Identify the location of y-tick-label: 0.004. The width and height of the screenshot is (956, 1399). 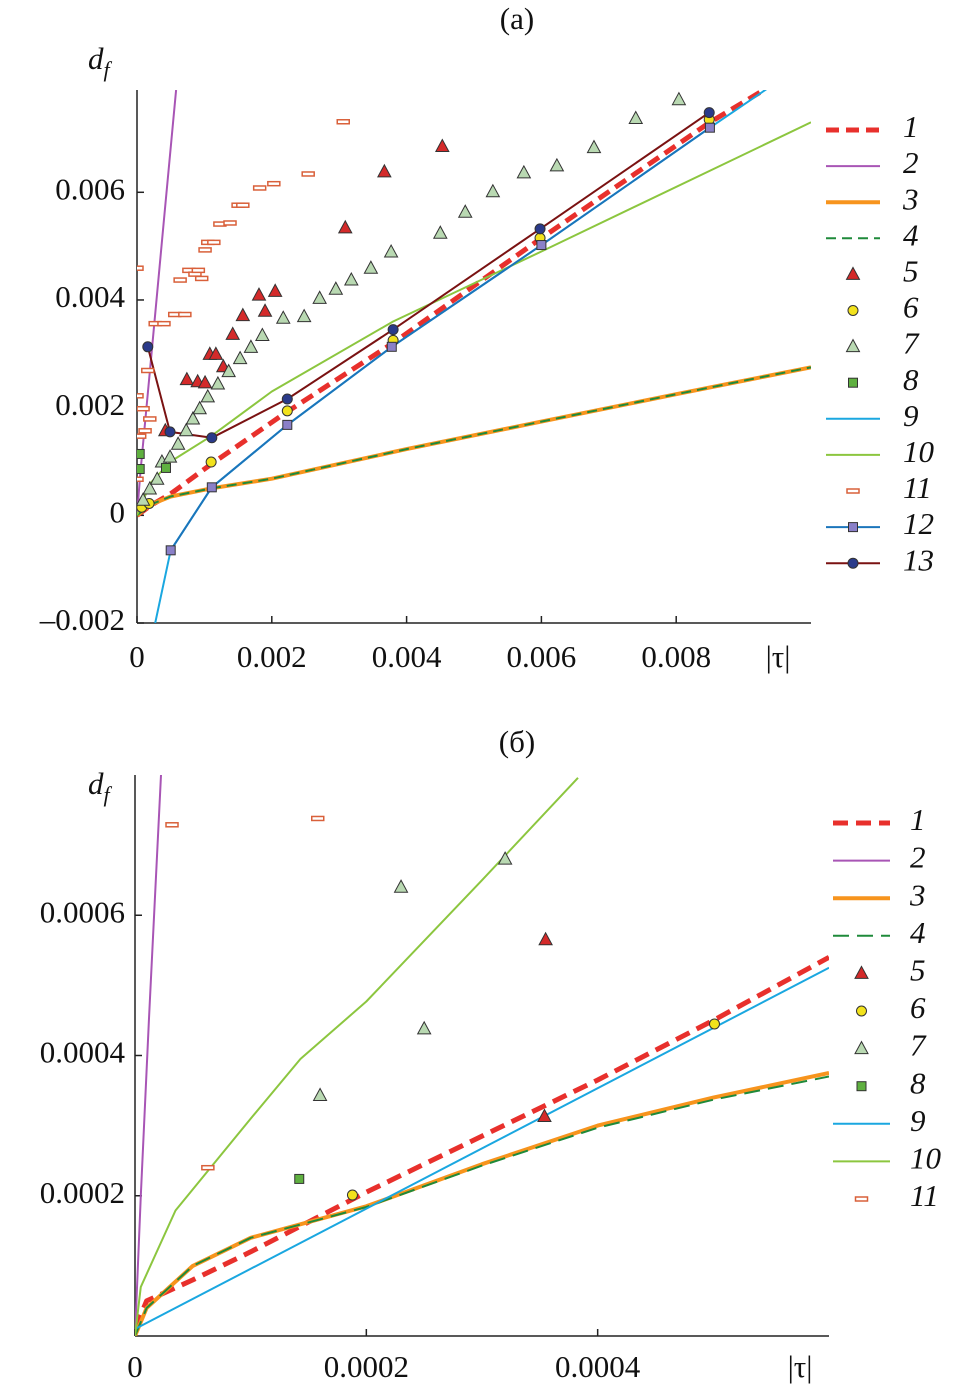
(90, 296).